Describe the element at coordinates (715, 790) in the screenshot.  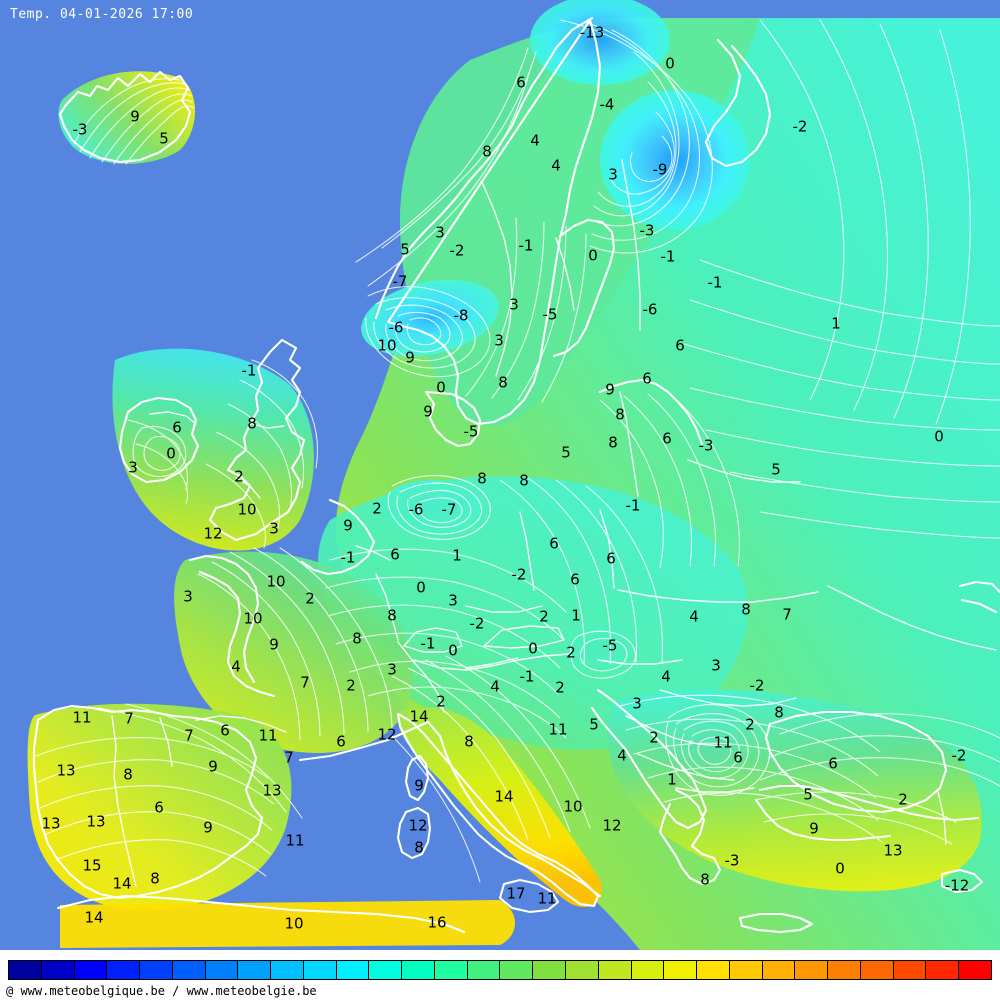
I see `border-greece-bulgaria` at that location.